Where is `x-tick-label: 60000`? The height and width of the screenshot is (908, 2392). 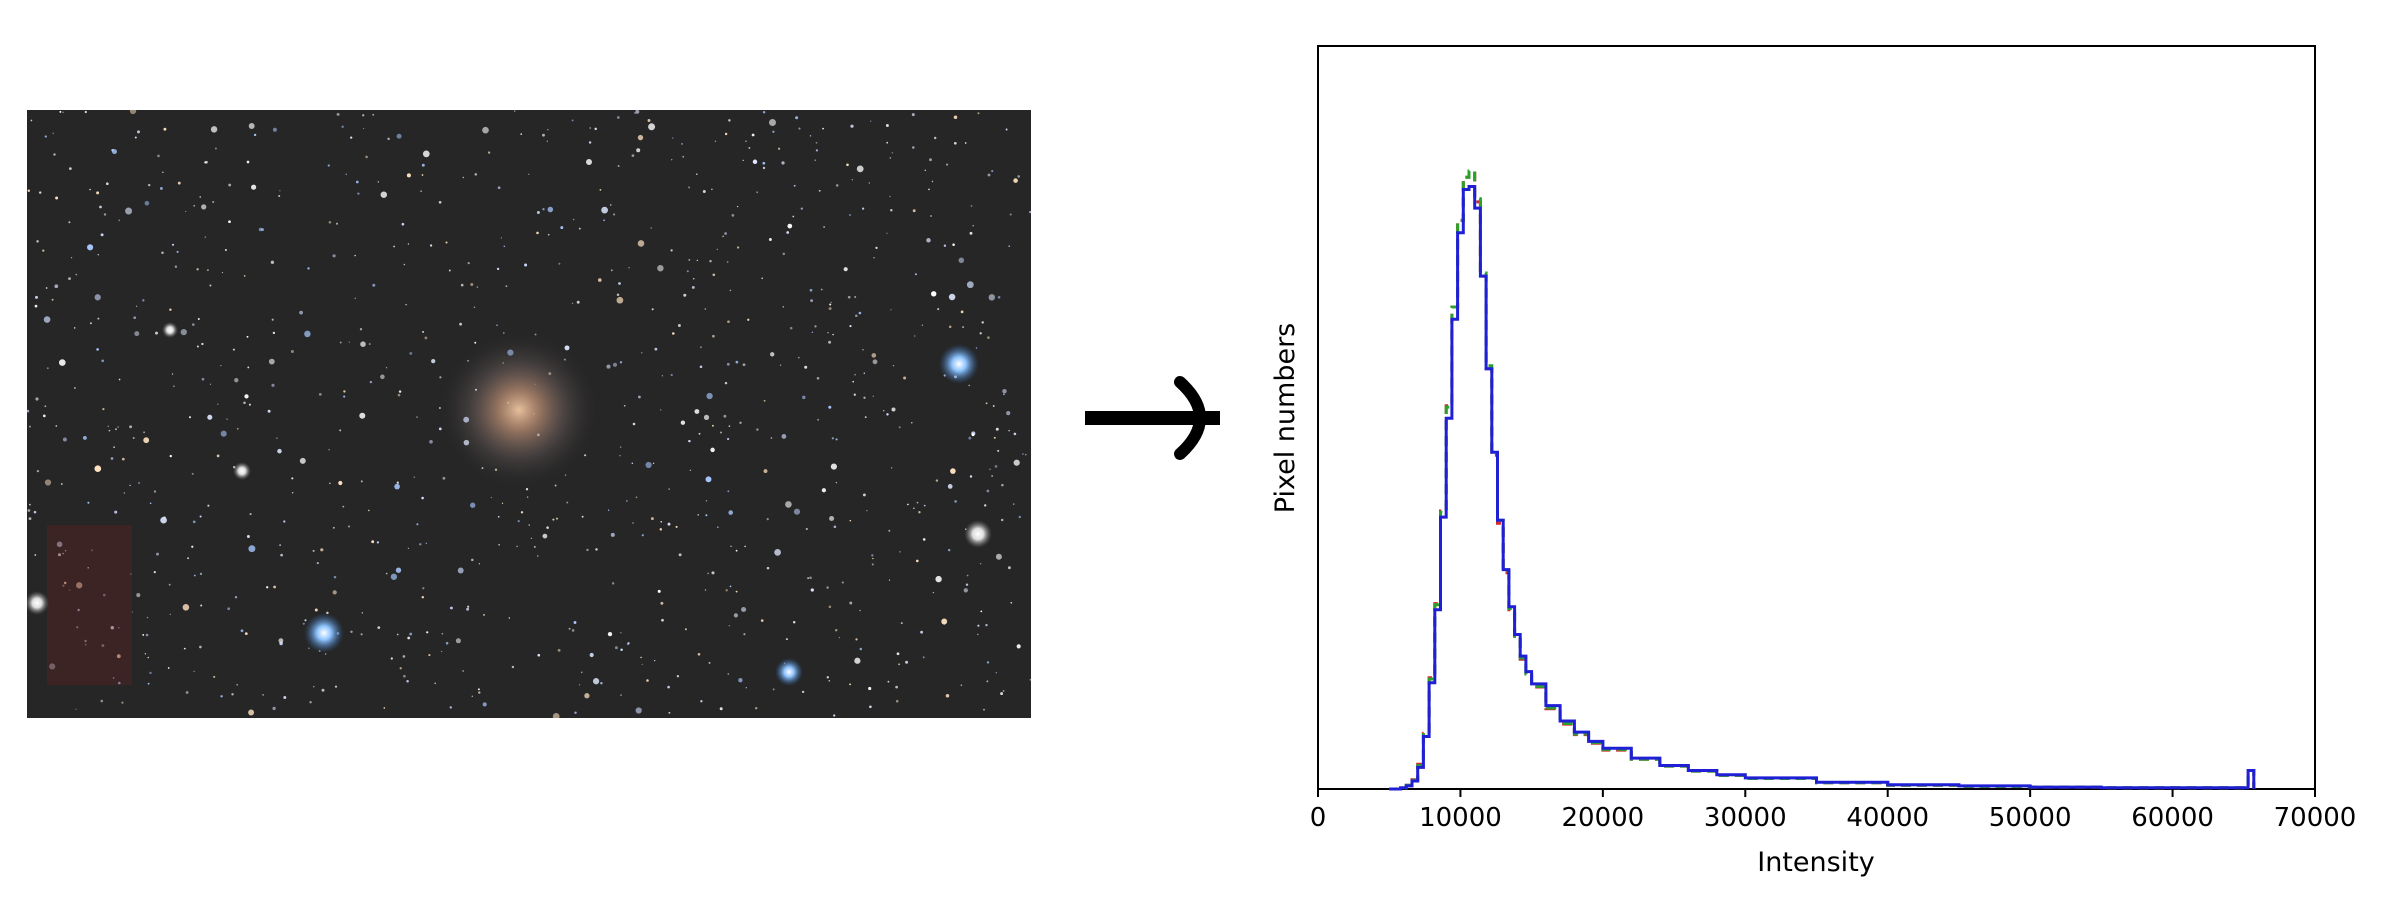
x-tick-label: 60000 is located at coordinates (2172, 818).